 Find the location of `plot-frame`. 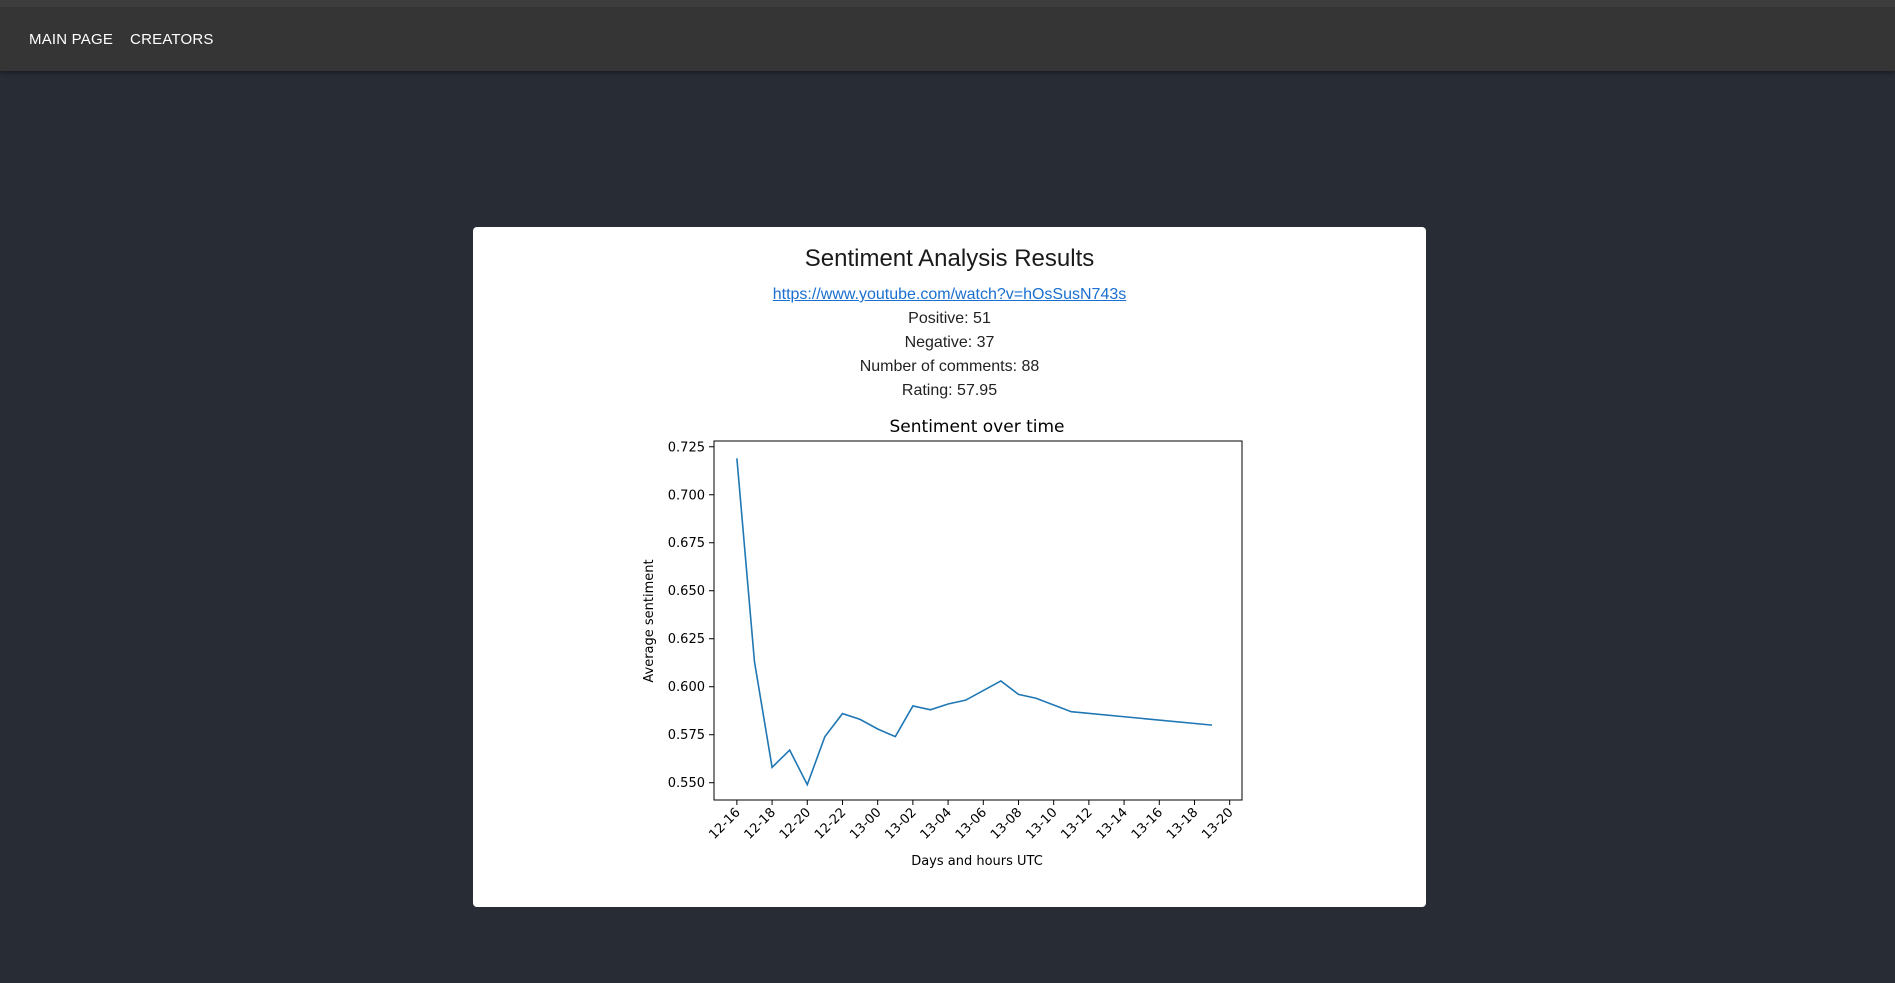

plot-frame is located at coordinates (978, 620).